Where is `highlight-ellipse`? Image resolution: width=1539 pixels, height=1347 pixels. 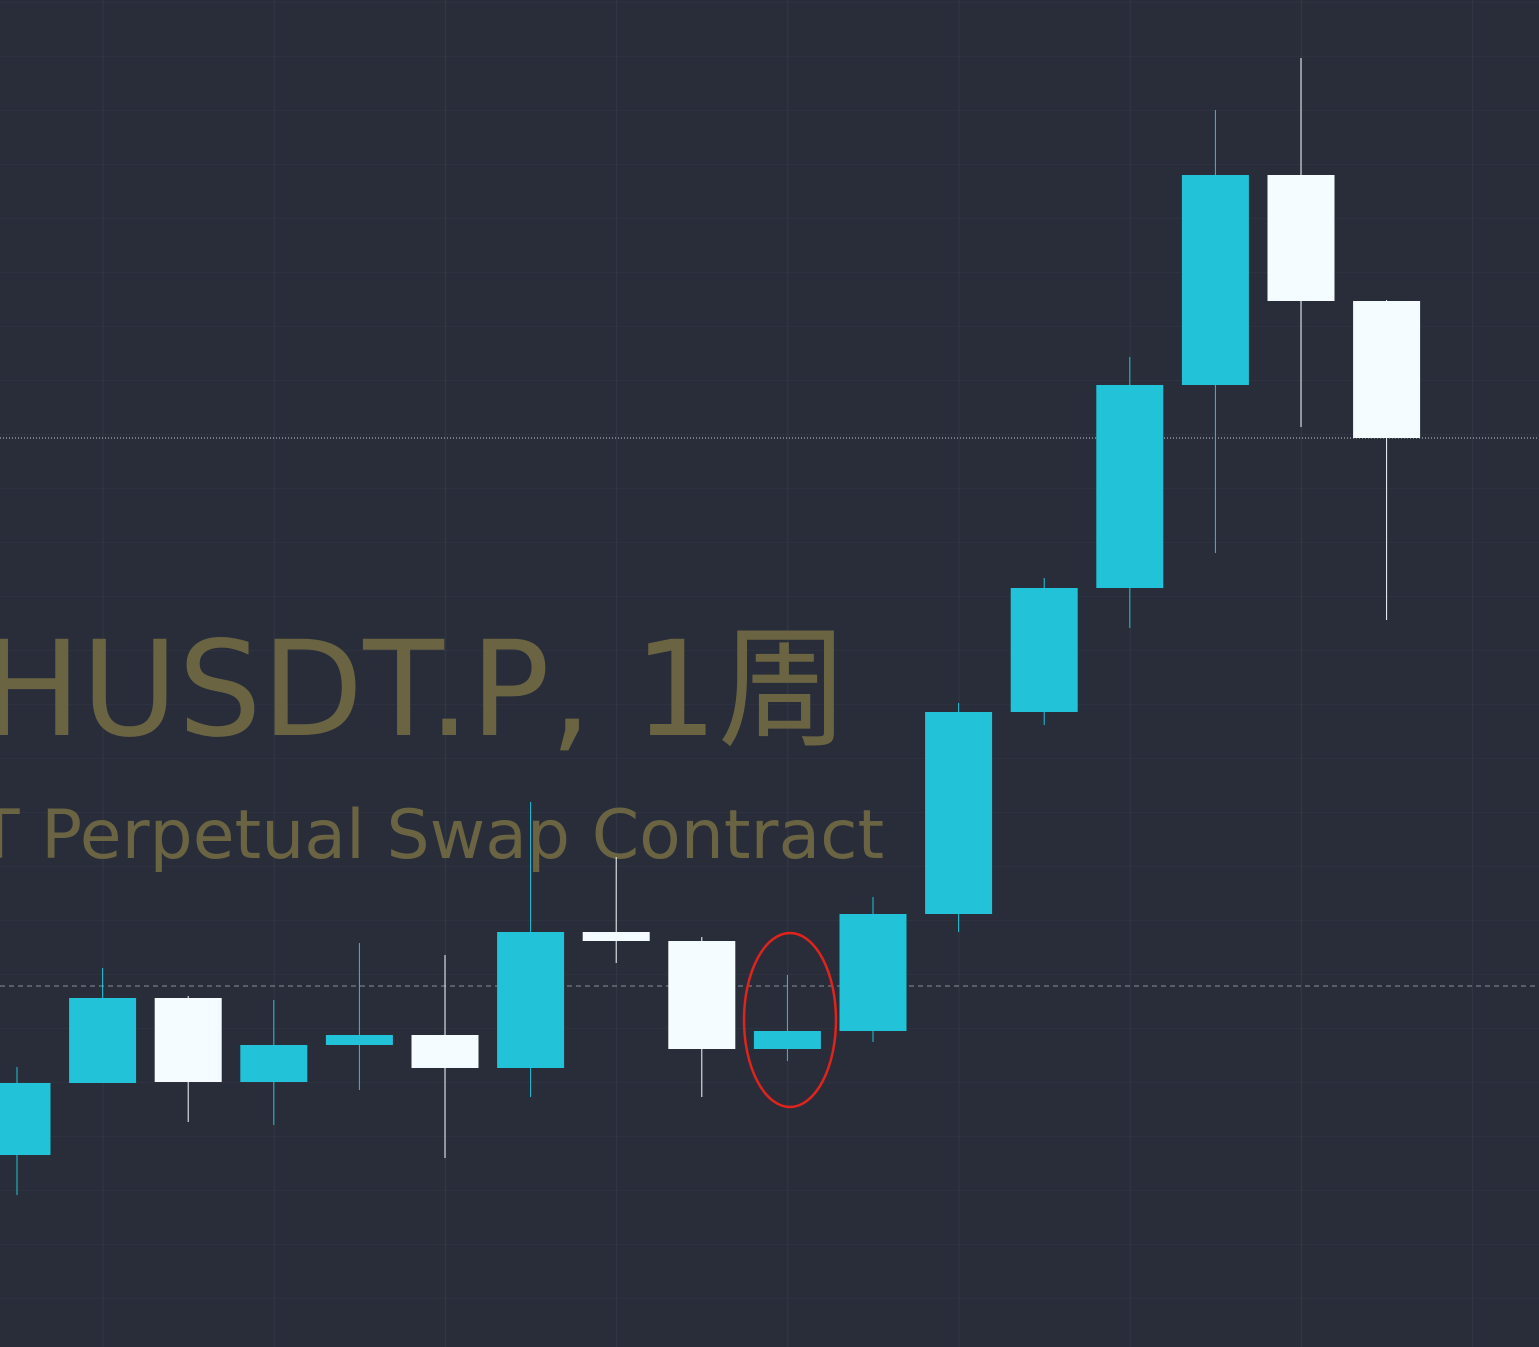 highlight-ellipse is located at coordinates (790, 1020).